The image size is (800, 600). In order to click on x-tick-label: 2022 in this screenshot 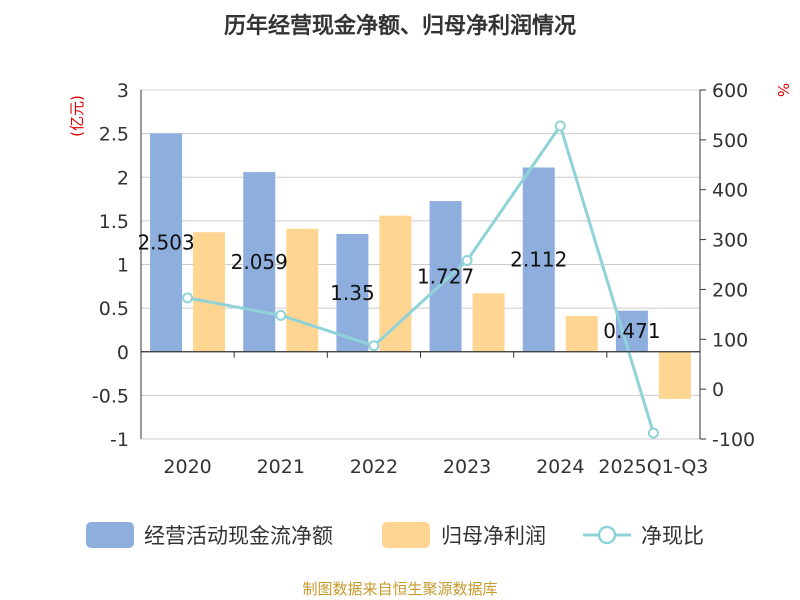, I will do `click(374, 467)`.